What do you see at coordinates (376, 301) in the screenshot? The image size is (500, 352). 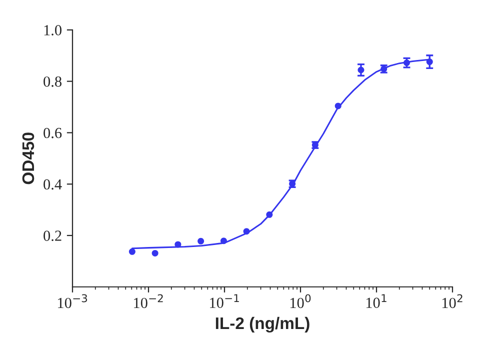 I see `x-tick-label: 10$^{1}$` at bounding box center [376, 301].